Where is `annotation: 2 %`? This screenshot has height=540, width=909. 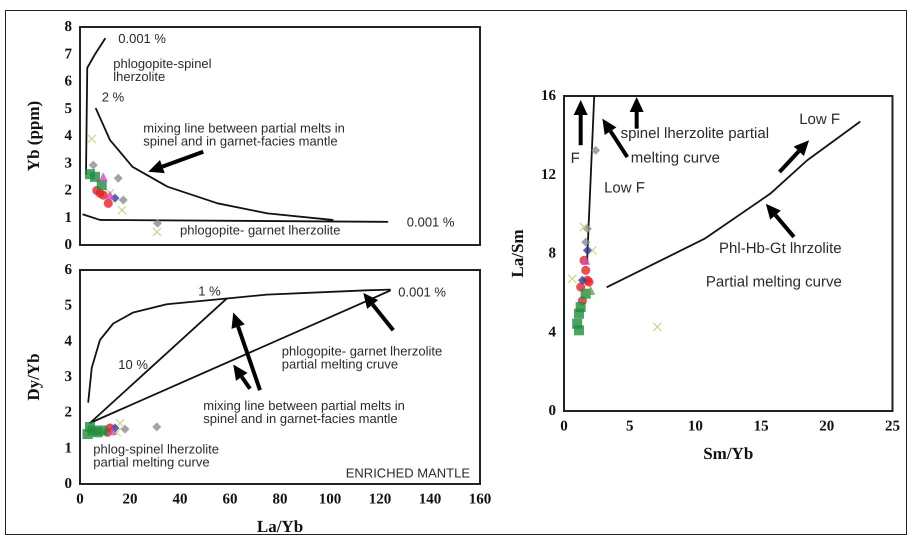 annotation: 2 % is located at coordinates (113, 97).